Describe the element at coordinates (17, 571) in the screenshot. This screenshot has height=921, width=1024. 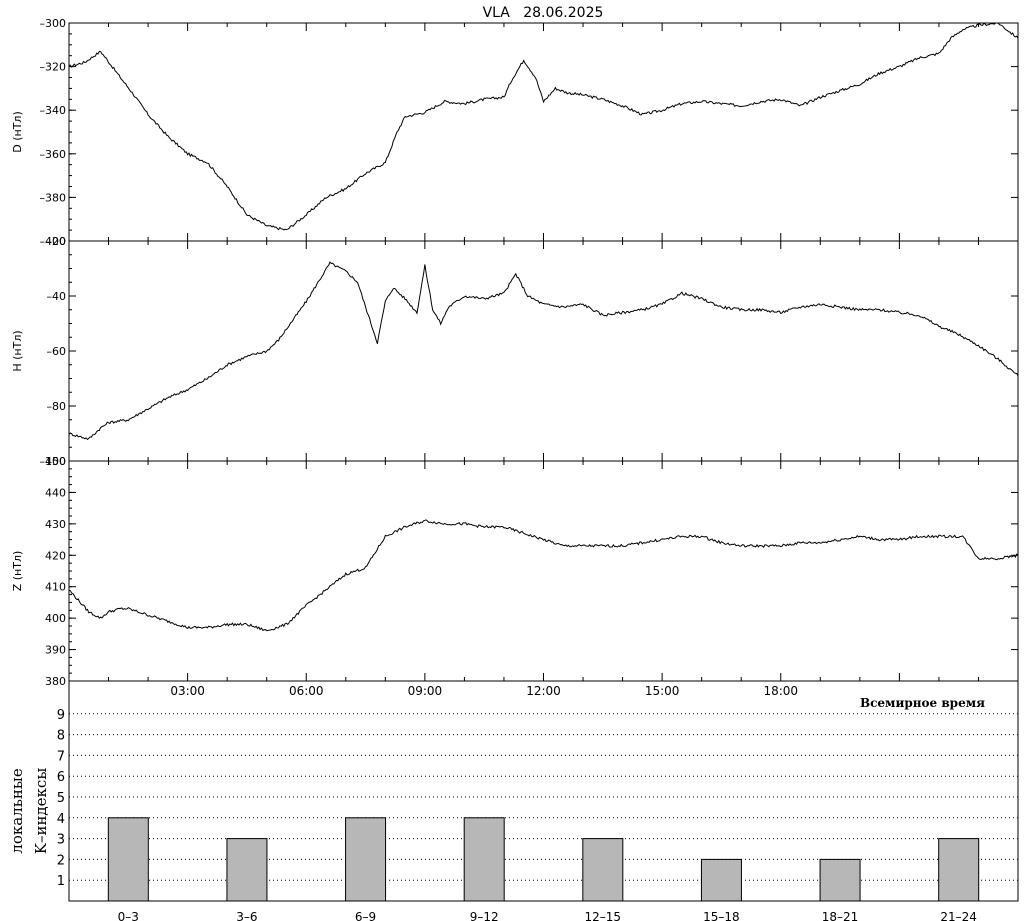
I see `y-axis-label: Z (нТл)` at that location.